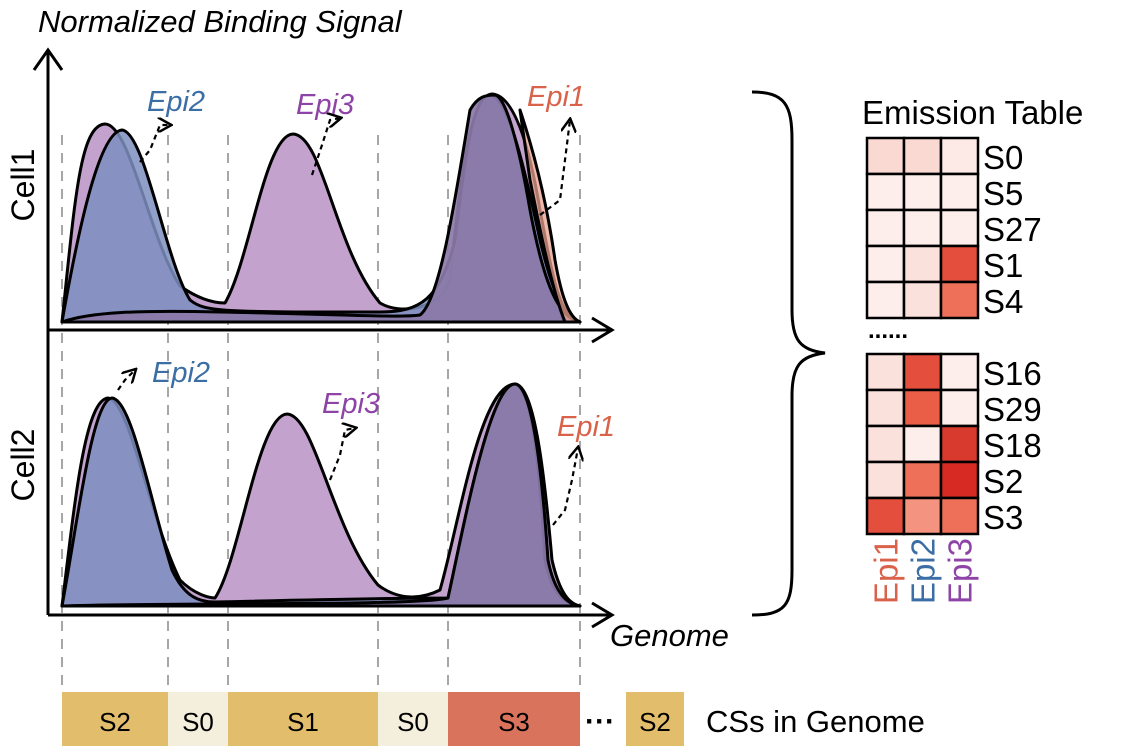 Image resolution: width=1139 pixels, height=749 pixels. What do you see at coordinates (1003, 193) in the screenshot?
I see `emission-state-label: S5` at bounding box center [1003, 193].